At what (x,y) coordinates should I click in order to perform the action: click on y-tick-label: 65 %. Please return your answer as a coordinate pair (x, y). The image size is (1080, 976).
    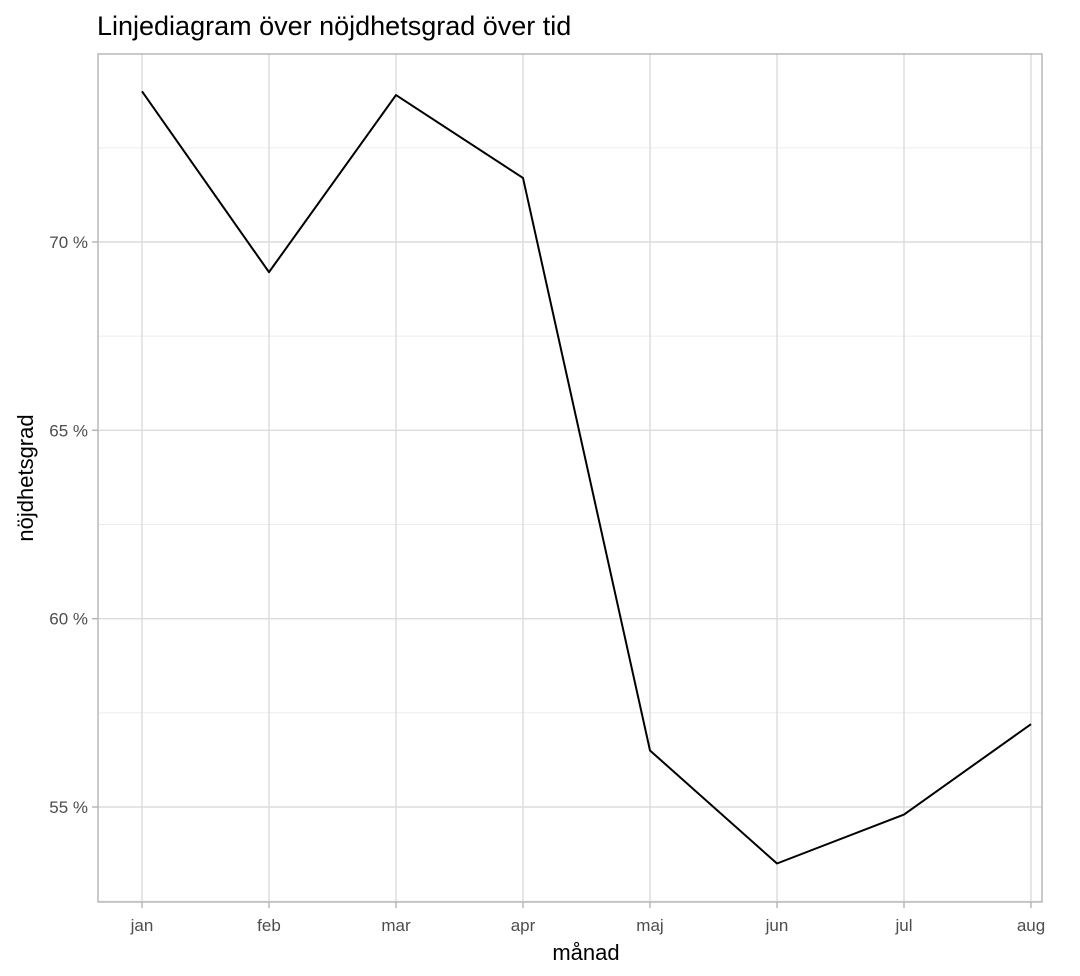
    Looking at the image, I should click on (68, 430).